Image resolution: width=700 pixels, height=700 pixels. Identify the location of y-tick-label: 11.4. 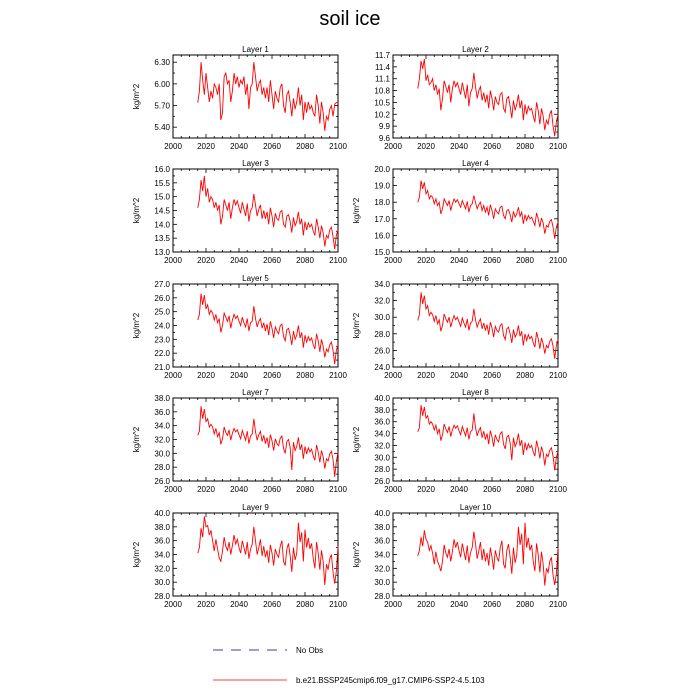
(383, 67).